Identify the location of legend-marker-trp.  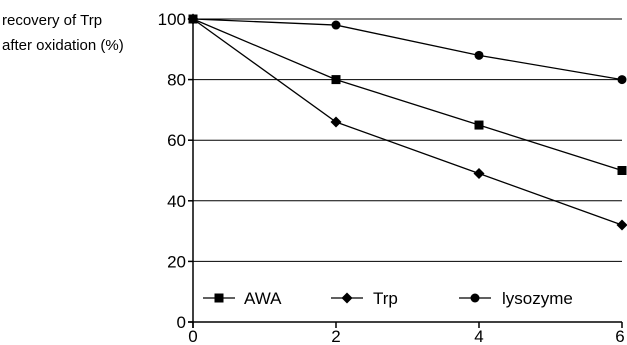
(347, 298).